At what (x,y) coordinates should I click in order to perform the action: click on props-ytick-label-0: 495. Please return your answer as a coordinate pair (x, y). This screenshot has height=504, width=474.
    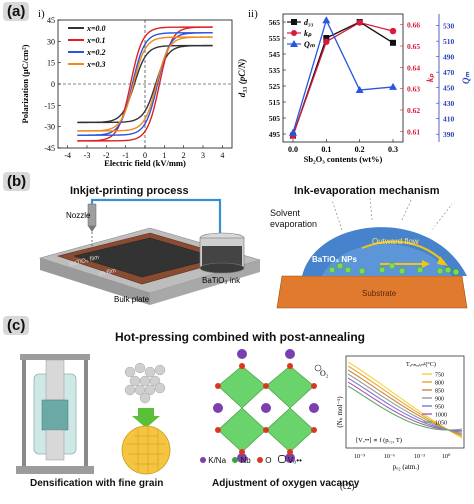
    Looking at the image, I should click on (275, 134).